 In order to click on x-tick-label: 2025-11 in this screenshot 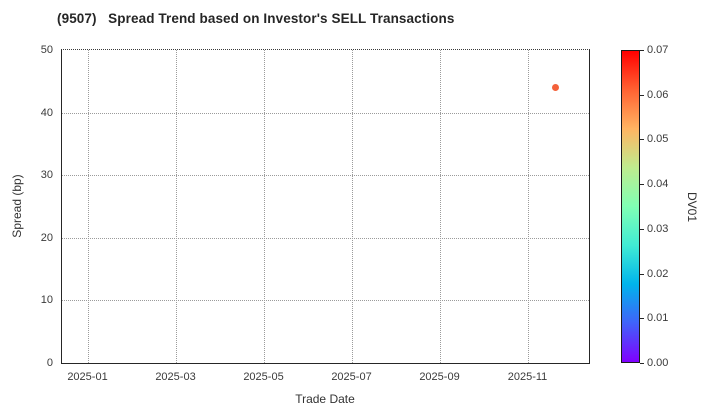, I will do `click(527, 377)`.